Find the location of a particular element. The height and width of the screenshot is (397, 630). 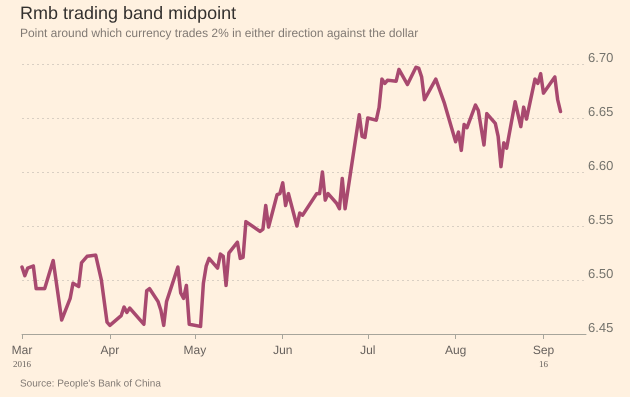

x-tick-label: Mar 2016 is located at coordinates (22, 356).